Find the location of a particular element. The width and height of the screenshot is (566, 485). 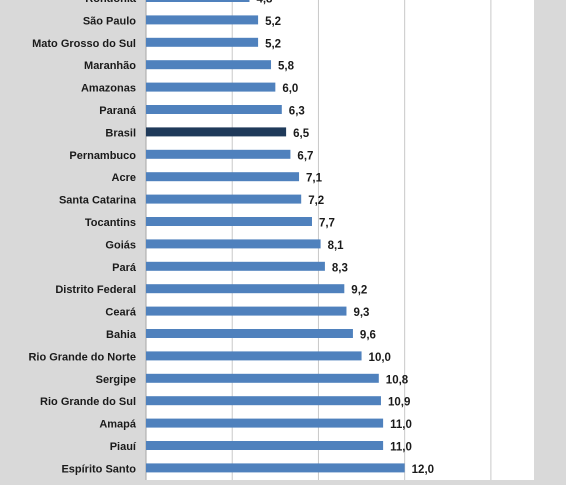

category-label: Distrito Federal is located at coordinates (95, 290).